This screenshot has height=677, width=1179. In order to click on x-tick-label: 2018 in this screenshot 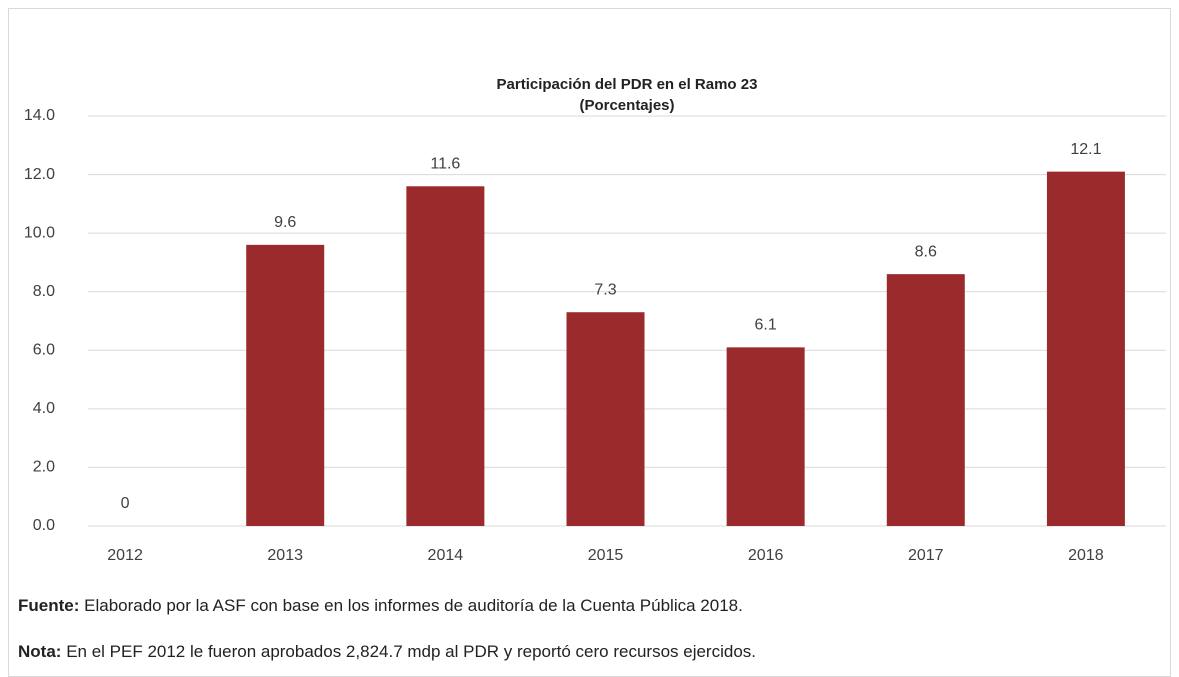, I will do `click(1086, 555)`.